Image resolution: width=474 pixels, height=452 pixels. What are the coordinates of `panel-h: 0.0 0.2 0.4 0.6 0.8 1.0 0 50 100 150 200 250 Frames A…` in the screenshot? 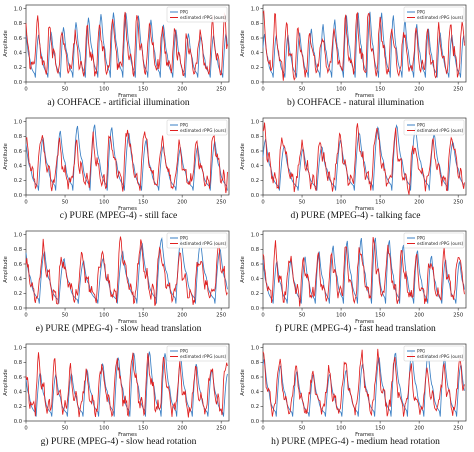 It's located at (355, 395).